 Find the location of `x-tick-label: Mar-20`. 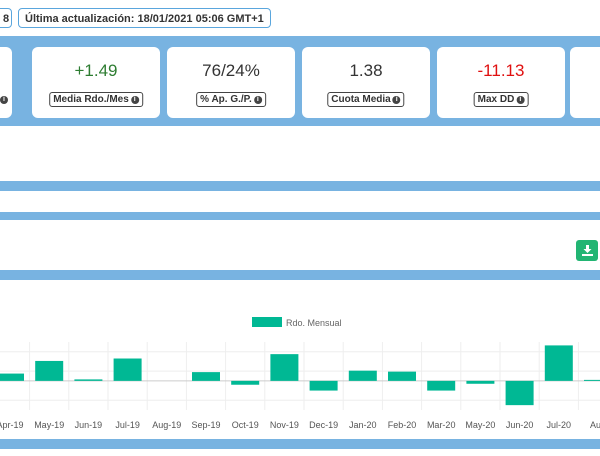

x-tick-label: Mar-20 is located at coordinates (441, 425).